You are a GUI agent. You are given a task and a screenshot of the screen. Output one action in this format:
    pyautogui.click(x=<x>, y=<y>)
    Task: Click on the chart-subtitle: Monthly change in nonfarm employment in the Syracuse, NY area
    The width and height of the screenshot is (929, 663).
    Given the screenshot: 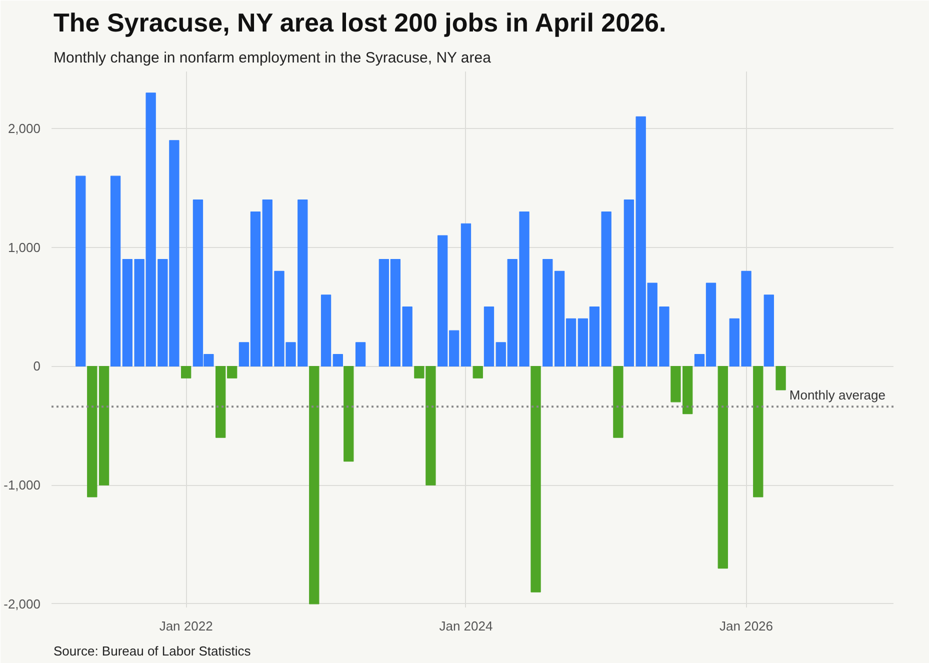 What is the action you would take?
    pyautogui.click(x=273, y=58)
    